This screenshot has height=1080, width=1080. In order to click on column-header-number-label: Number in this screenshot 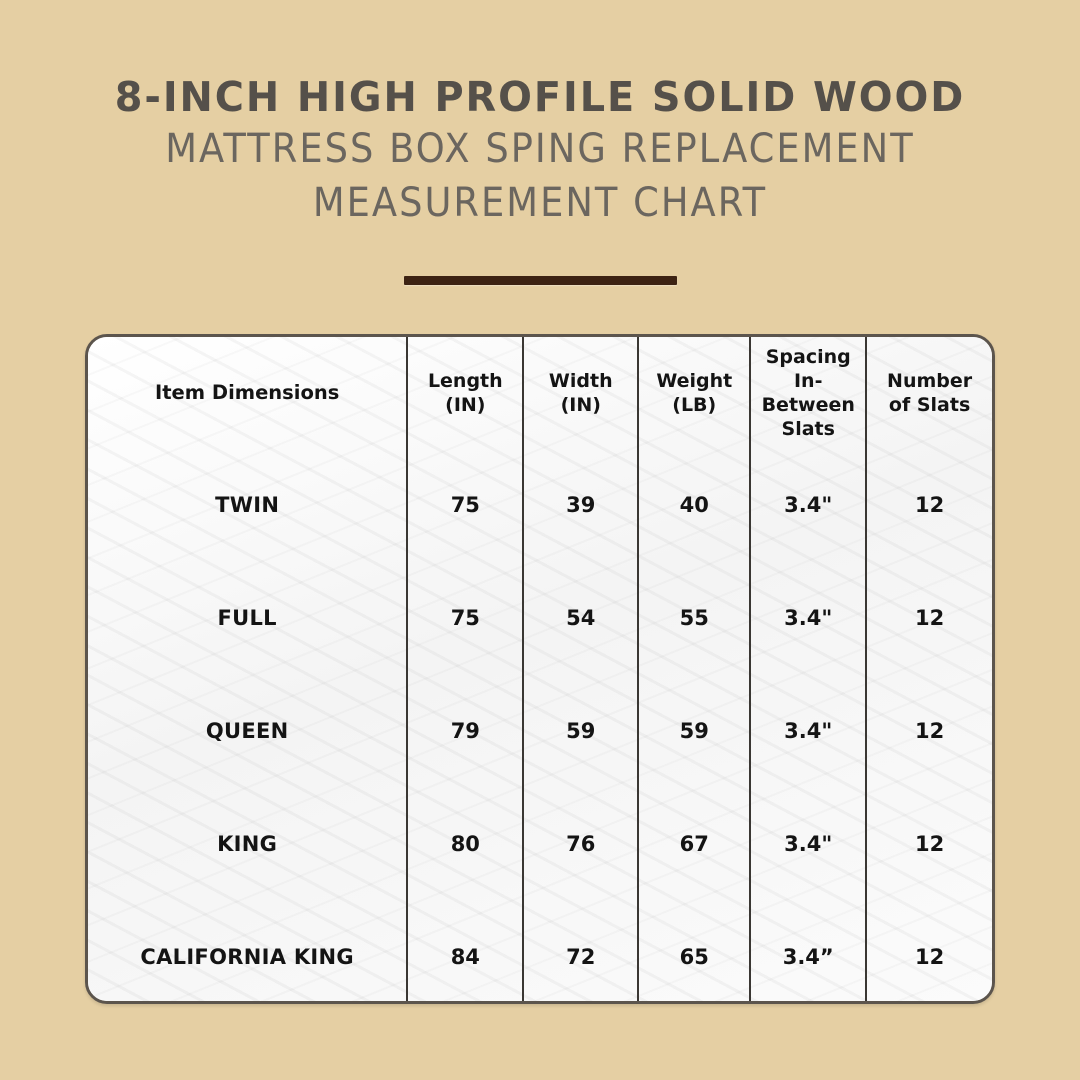, I will do `click(930, 380)`.